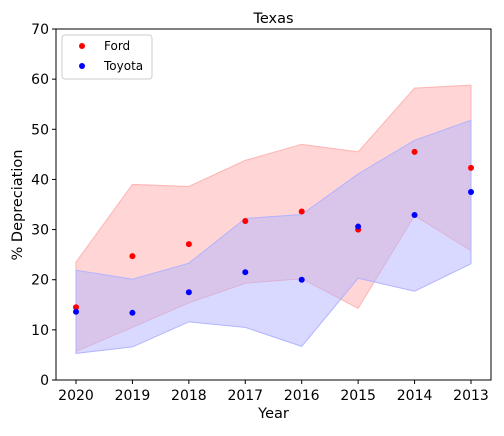 The height and width of the screenshot is (436, 504). Describe the element at coordinates (44, 381) in the screenshot. I see `y-tick-label: 0` at that location.